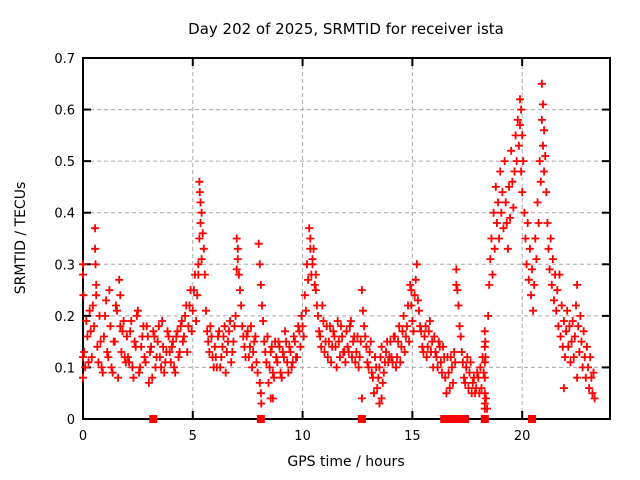  I want to click on y-tick-label: 0.6, so click(64, 111).